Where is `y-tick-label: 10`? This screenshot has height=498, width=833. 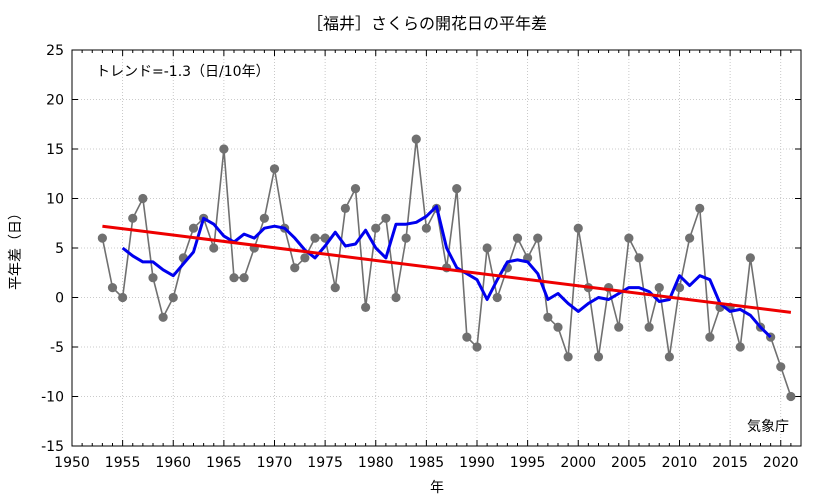
y-tick-label: 10 is located at coordinates (55, 200).